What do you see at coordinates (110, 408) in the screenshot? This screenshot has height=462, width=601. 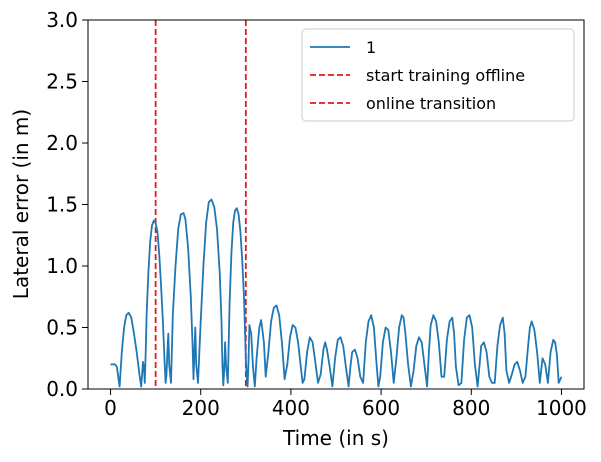 I see `x-tick-label: 0` at bounding box center [110, 408].